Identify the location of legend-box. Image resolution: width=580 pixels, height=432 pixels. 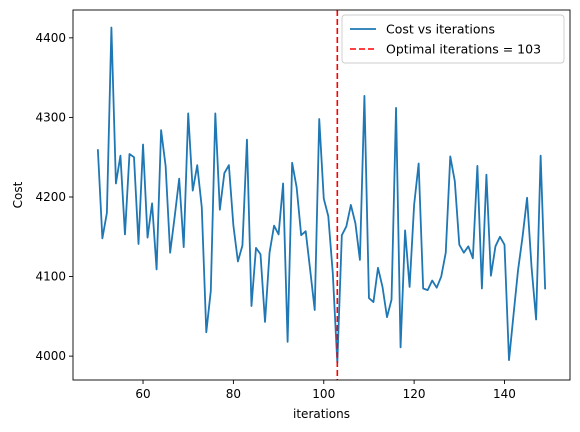
(453, 39).